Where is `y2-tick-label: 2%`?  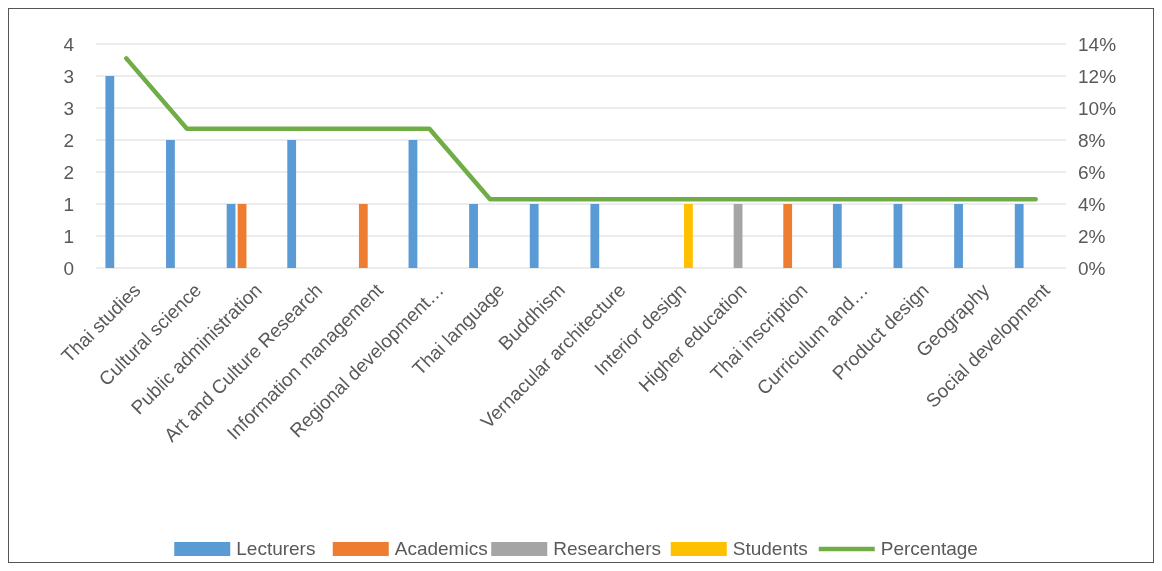 y2-tick-label: 2% is located at coordinates (1092, 236).